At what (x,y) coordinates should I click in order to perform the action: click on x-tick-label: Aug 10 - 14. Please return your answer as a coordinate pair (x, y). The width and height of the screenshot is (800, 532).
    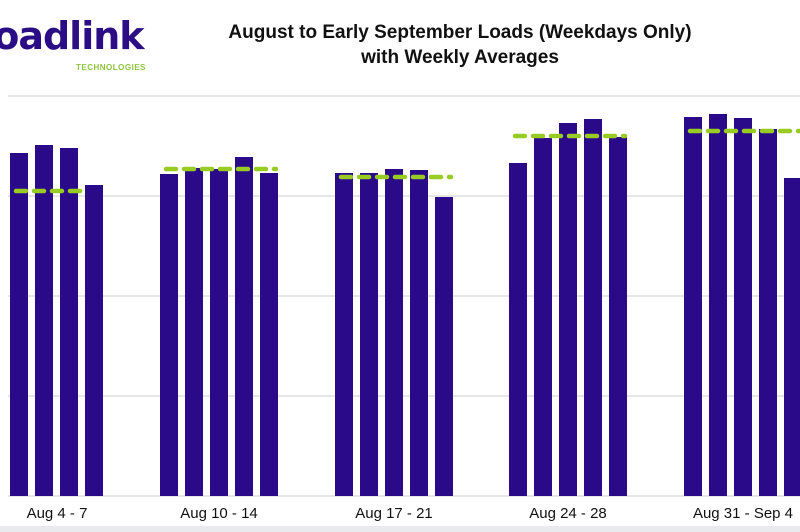
    Looking at the image, I should click on (219, 513).